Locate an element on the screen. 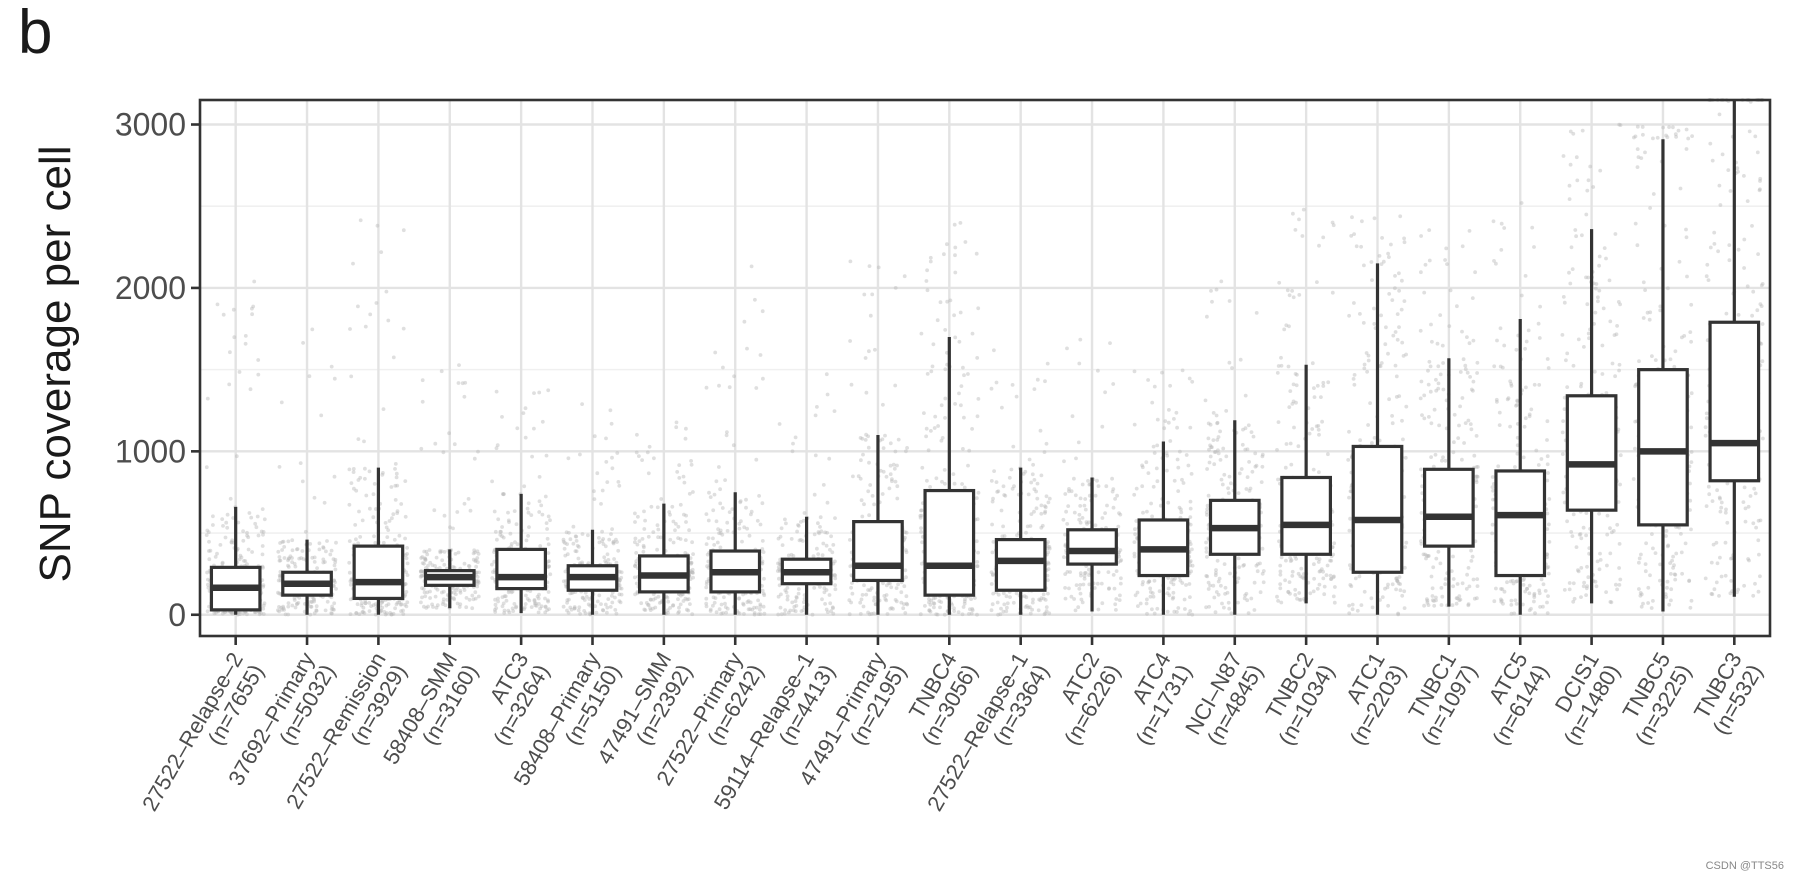 This screenshot has height=878, width=1798. x-tick-label-17: TNBC1(n=1097) is located at coordinates (1438, 698).